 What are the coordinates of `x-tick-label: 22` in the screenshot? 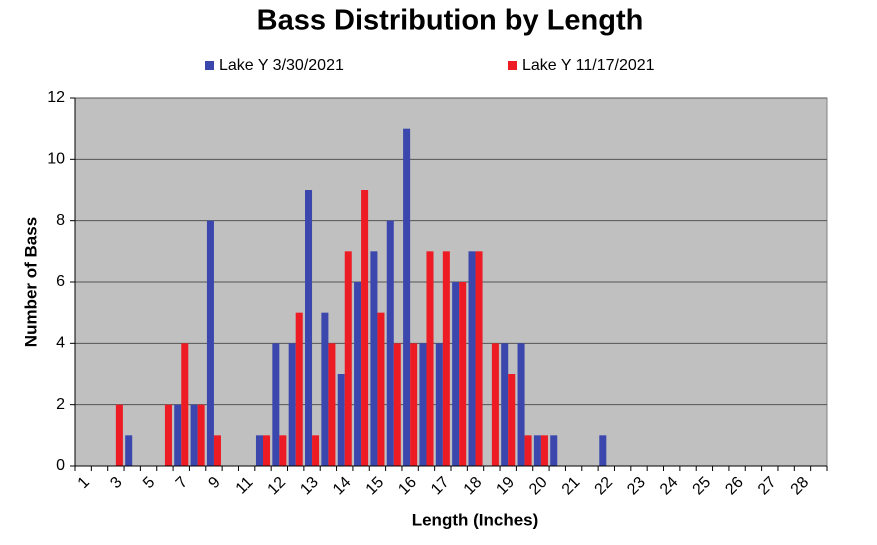 It's located at (604, 486).